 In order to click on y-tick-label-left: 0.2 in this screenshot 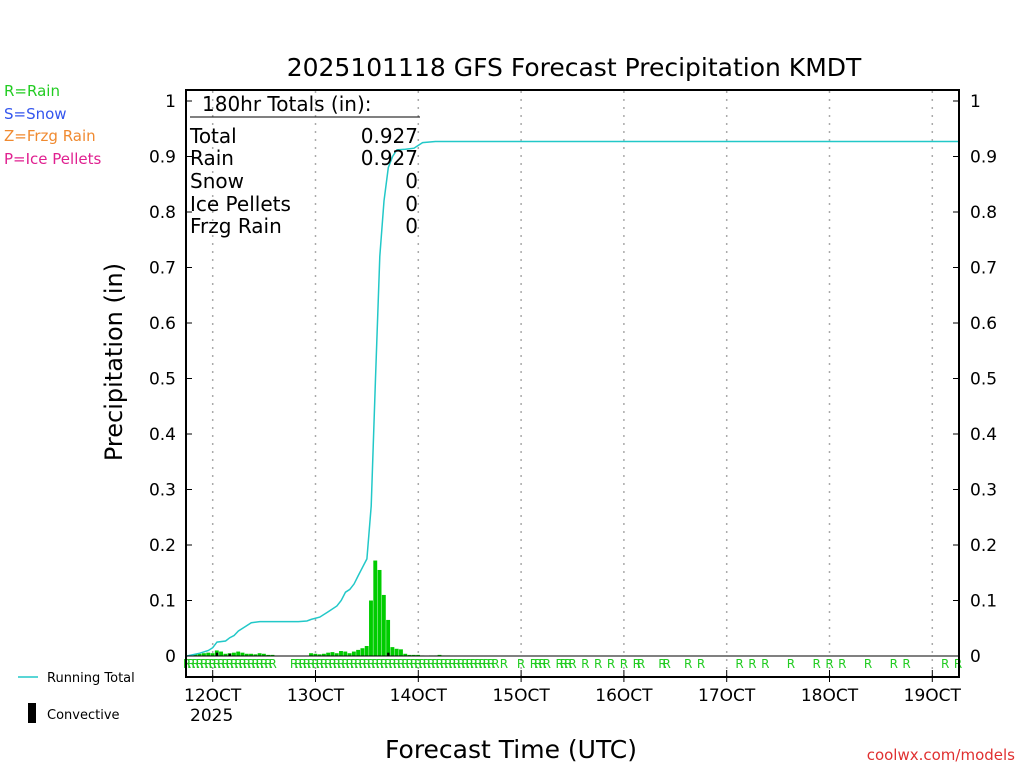, I will do `click(162, 546)`.